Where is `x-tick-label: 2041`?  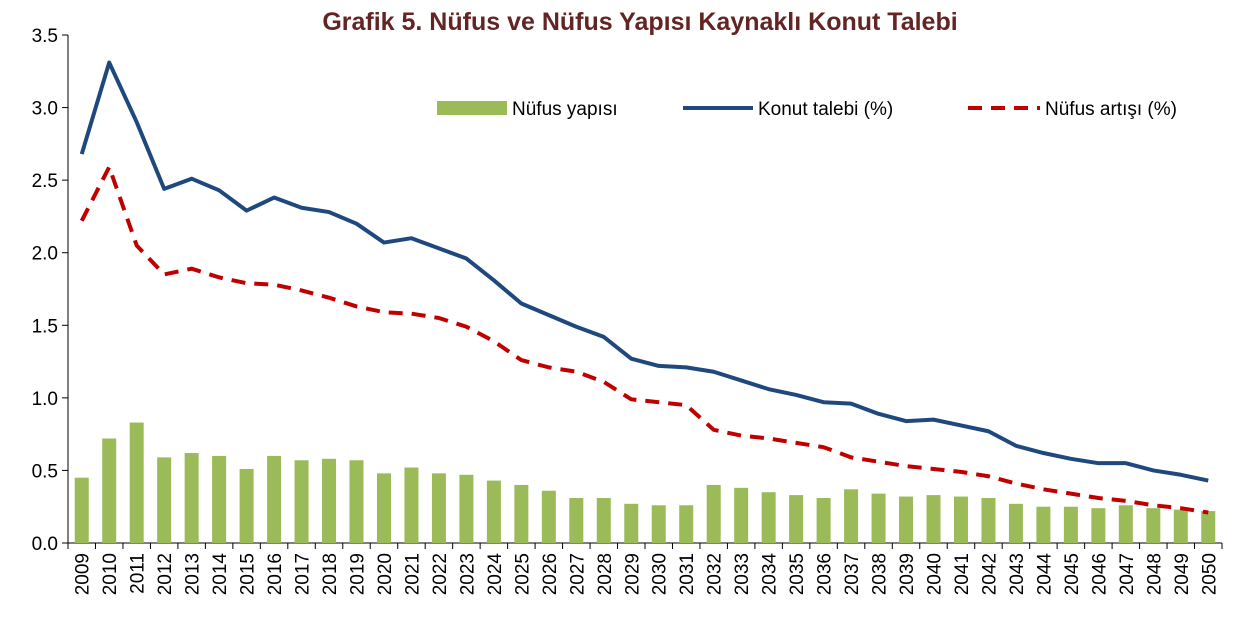 x-tick-label: 2041 is located at coordinates (962, 574).